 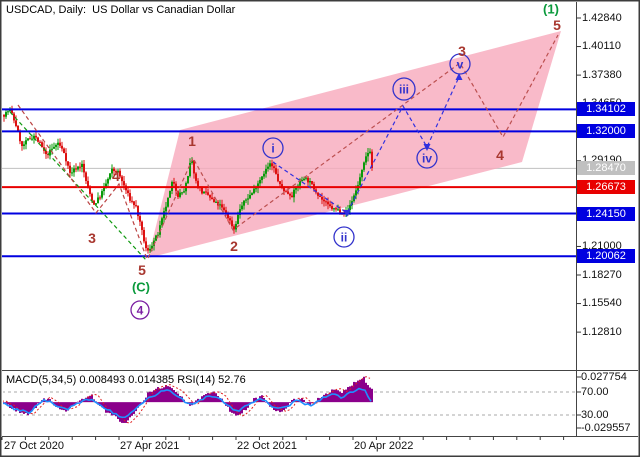 I want to click on wave-label-i: i, so click(x=273, y=148).